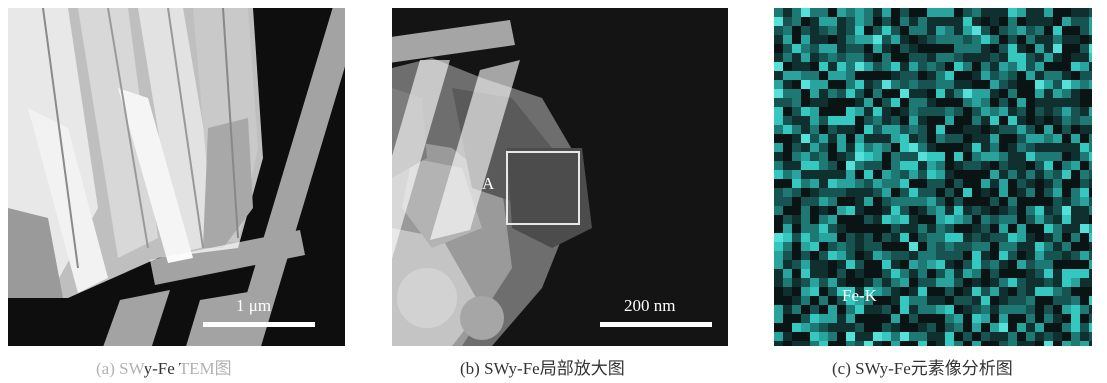 The height and width of the screenshot is (383, 1107). Describe the element at coordinates (859, 295) in the screenshot. I see `element-label: Fe-K` at that location.